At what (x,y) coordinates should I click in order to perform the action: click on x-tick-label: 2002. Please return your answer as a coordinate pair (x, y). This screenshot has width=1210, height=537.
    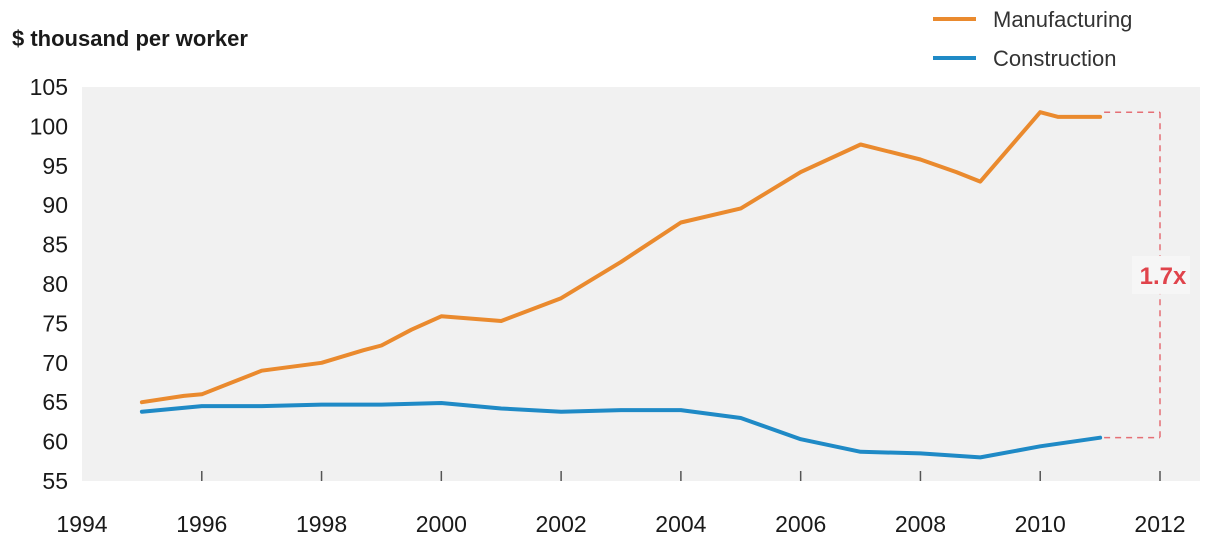
    Looking at the image, I should click on (561, 524).